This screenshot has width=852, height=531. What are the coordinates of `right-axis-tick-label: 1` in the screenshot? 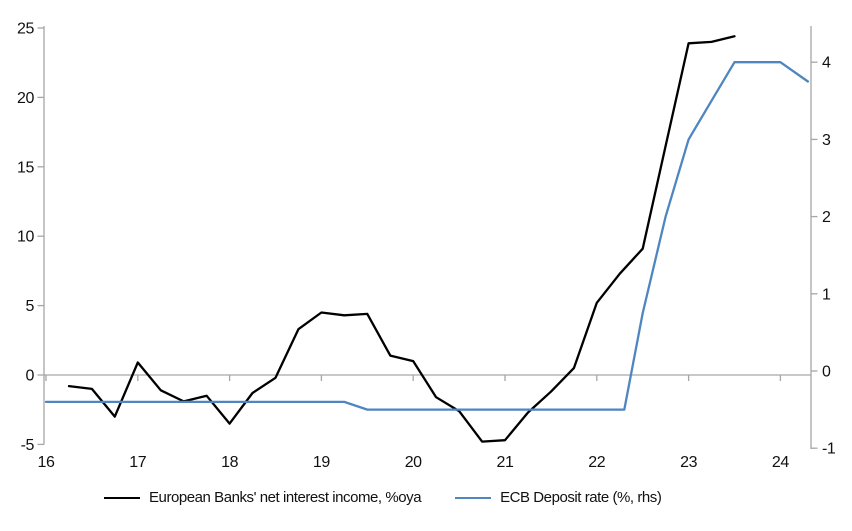 It's located at (826, 294).